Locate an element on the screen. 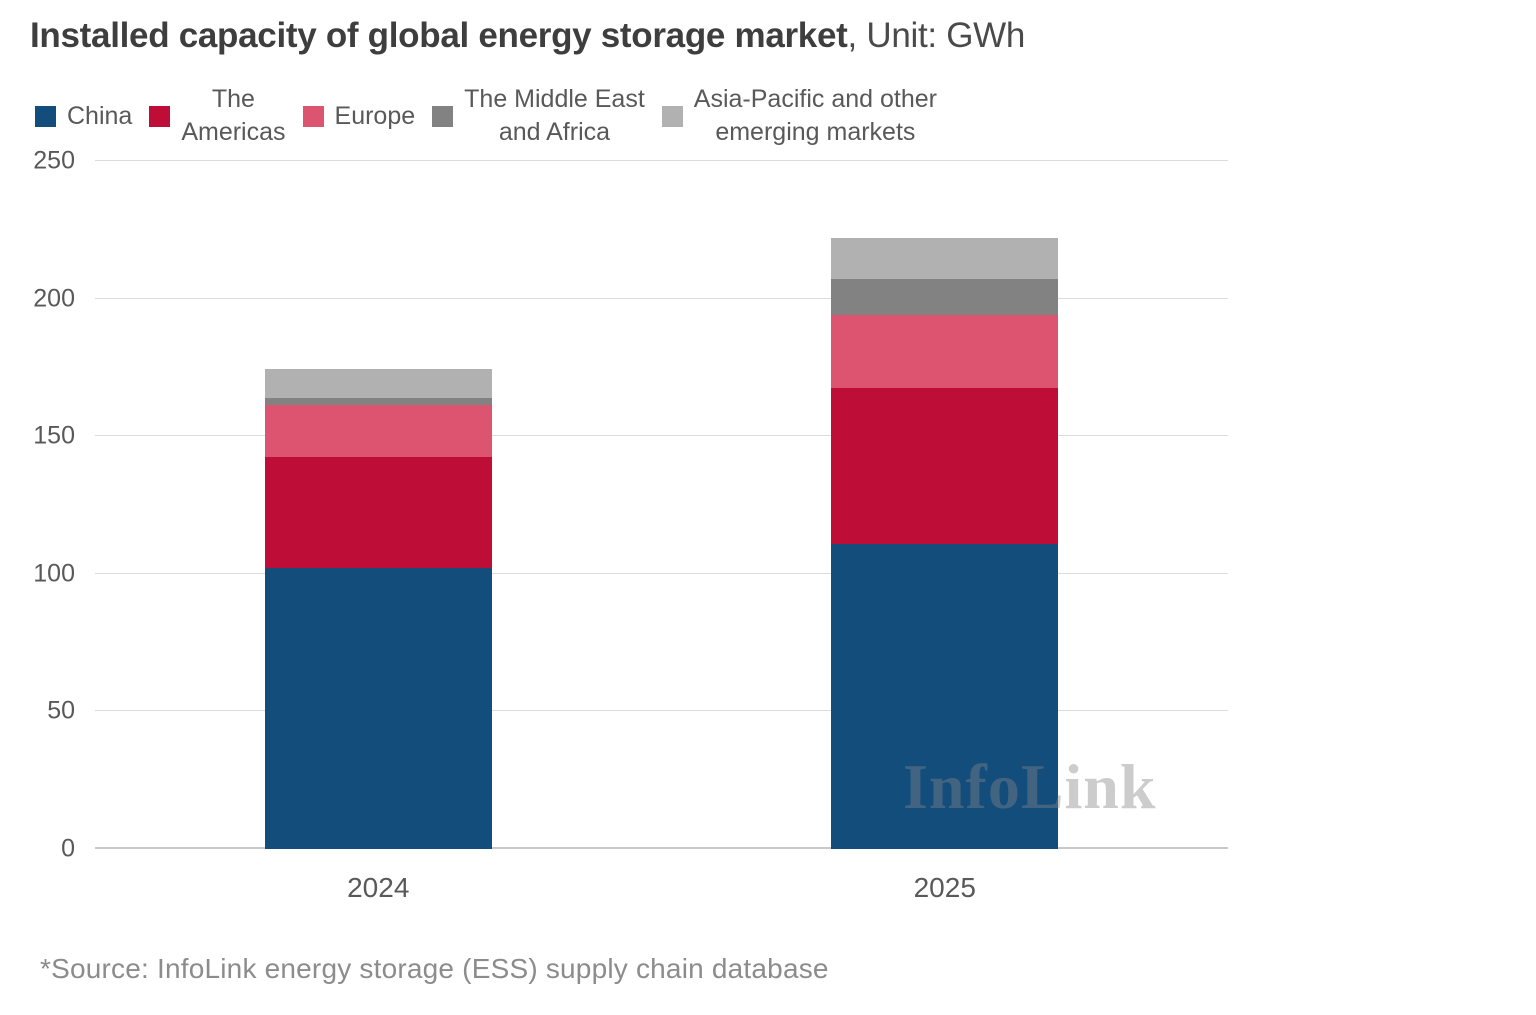  legend-item-china: China is located at coordinates (83, 116).